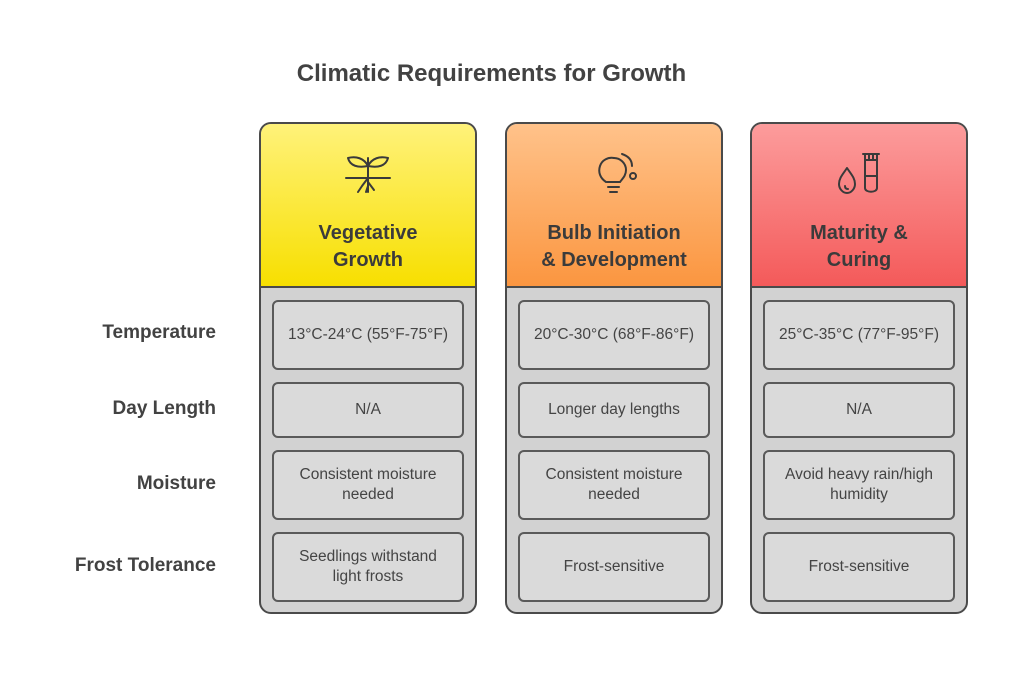 The width and height of the screenshot is (1024, 683). I want to click on row-label-day-length: Day Length, so click(164, 408).